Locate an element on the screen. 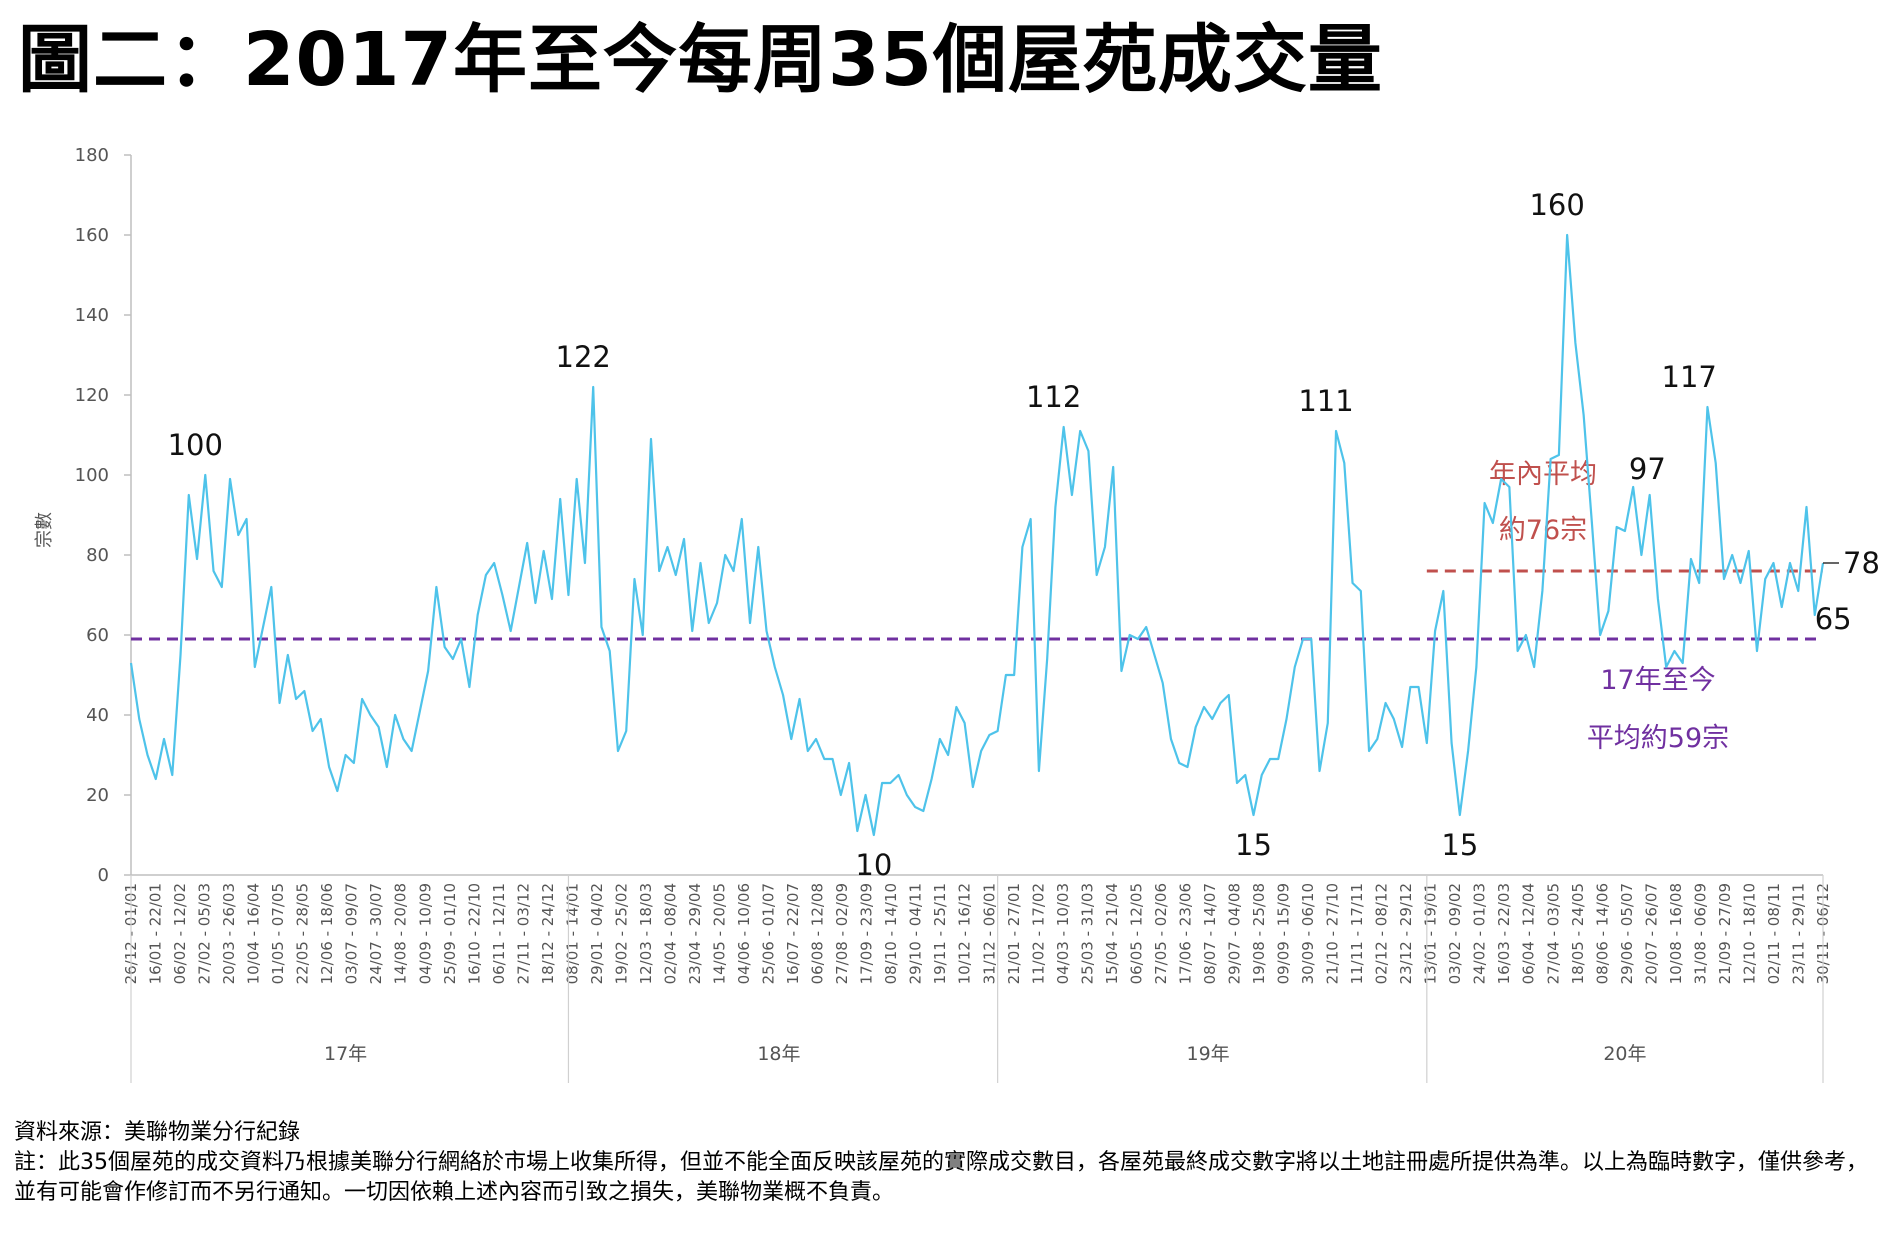  x-tick-label: 31/08 - 06/09 is located at coordinates (1700, 933).